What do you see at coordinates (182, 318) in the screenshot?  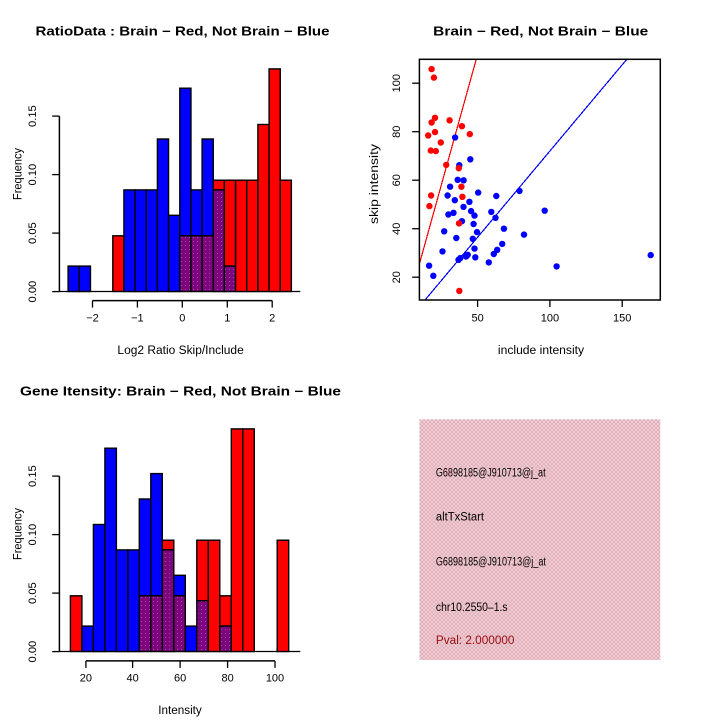 I see `svg-text: 0` at bounding box center [182, 318].